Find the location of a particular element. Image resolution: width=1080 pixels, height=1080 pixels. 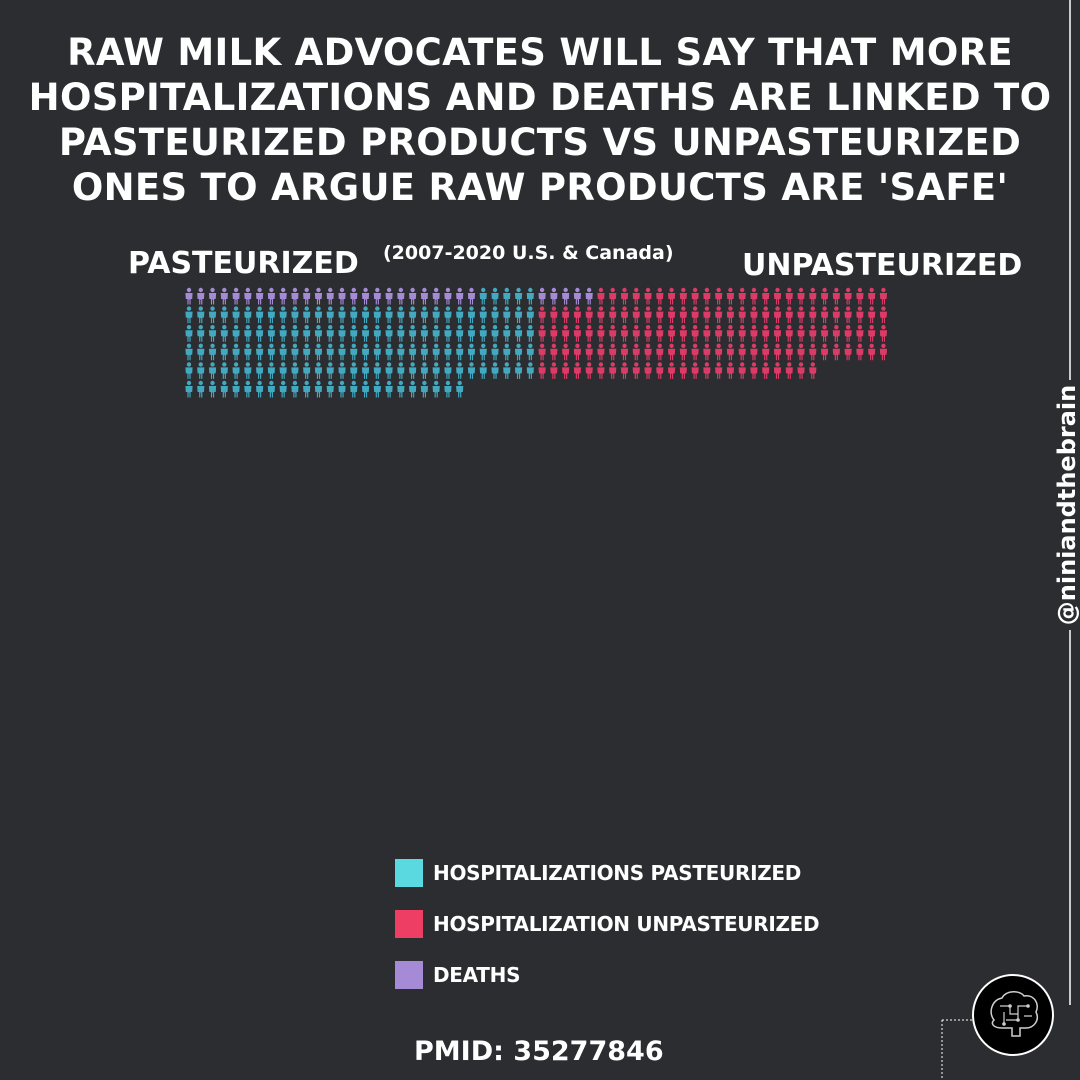

brain-icon is located at coordinates (1014, 1014).